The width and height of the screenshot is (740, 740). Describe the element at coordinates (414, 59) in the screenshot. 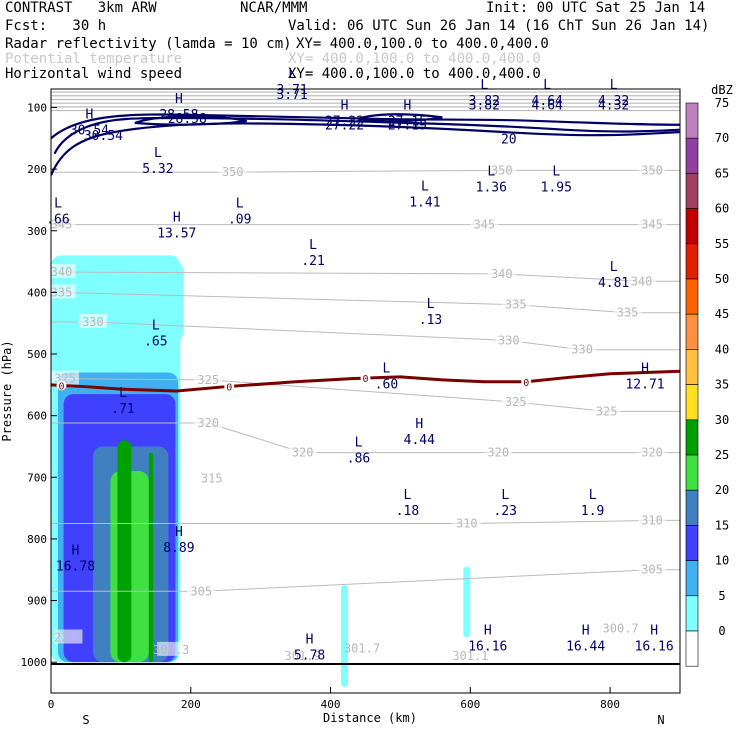

I see `field-theta-xy: XY= 400.0,100.0 to 400.0,400.0` at that location.